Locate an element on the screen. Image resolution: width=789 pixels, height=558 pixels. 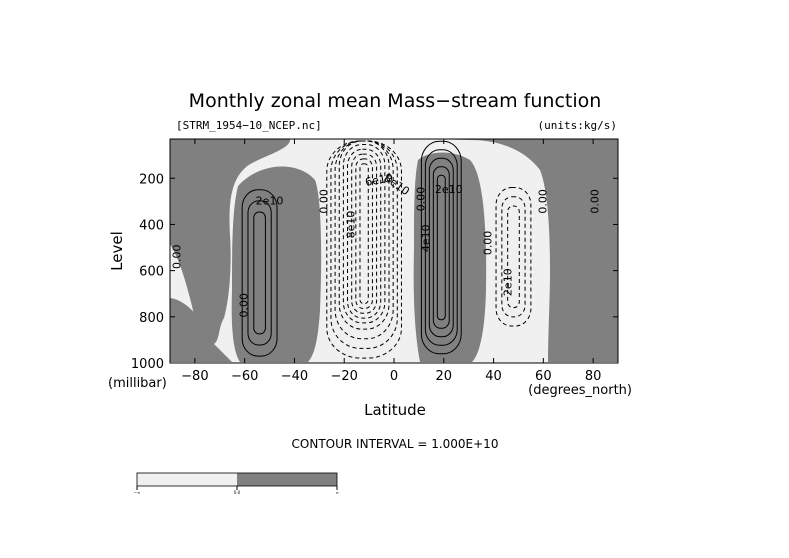
x-tick-label-7: 60 is located at coordinates (543, 376).